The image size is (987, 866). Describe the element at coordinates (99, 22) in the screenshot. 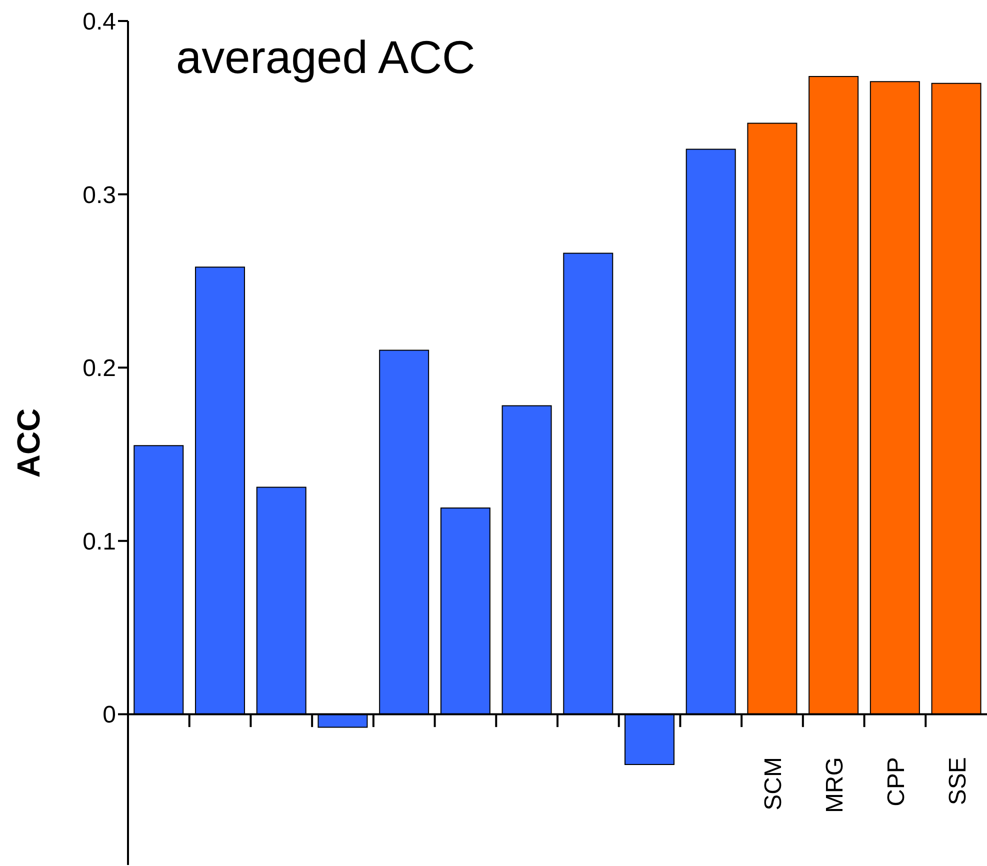

I see `y-tick-label: 0.4` at that location.